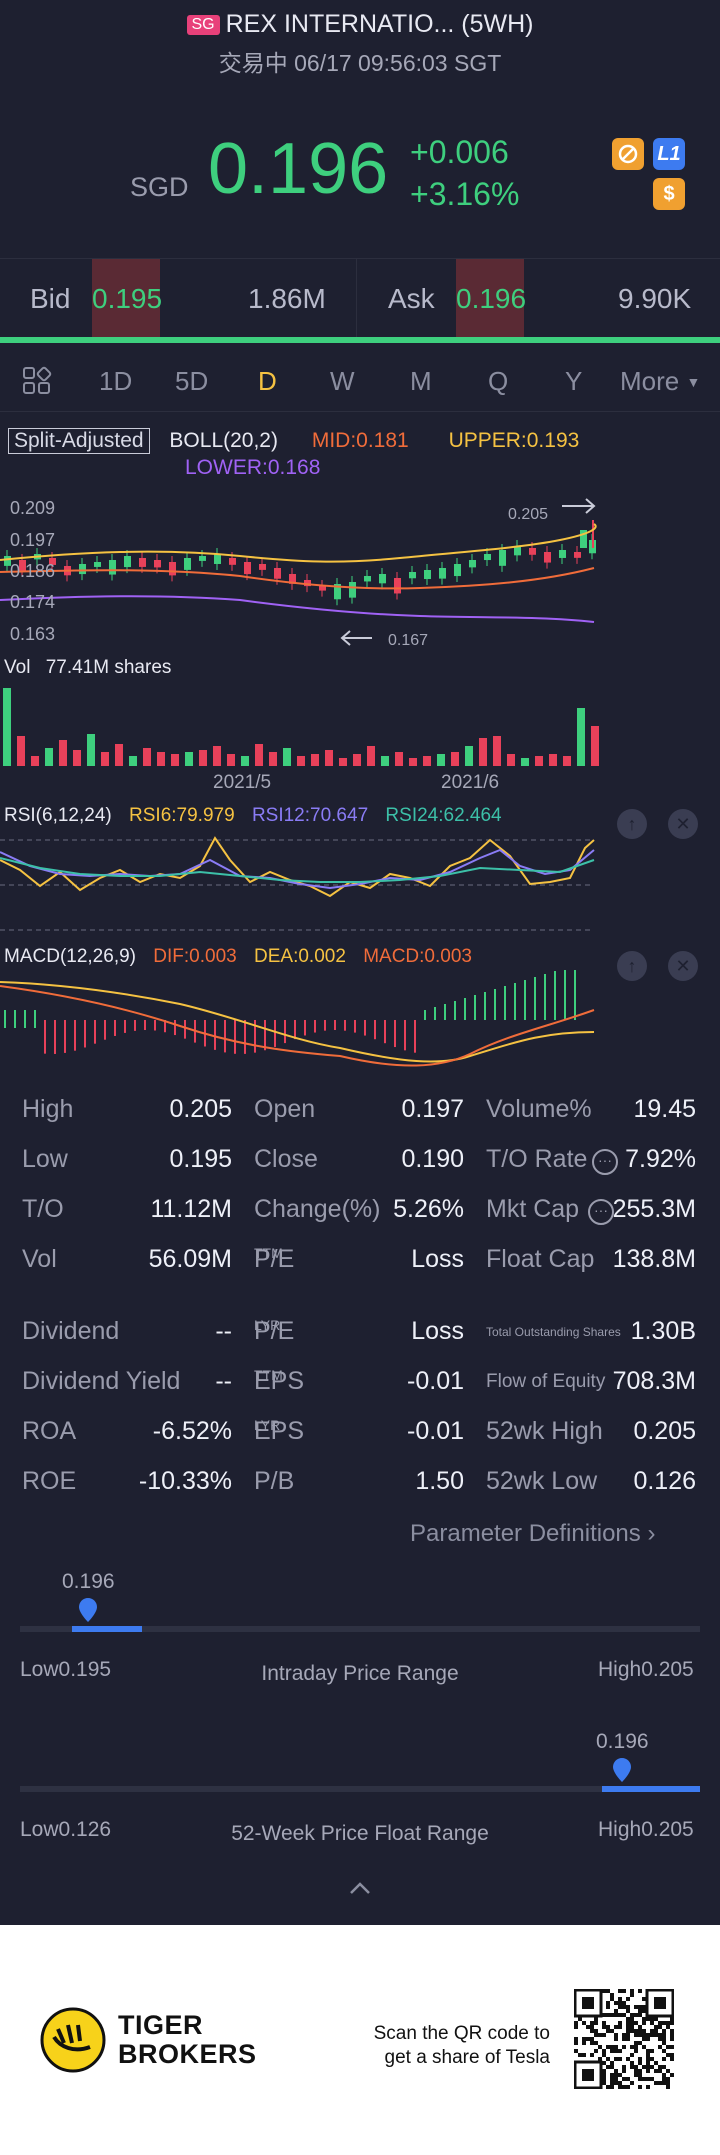 The height and width of the screenshot is (2155, 720). Describe the element at coordinates (408, 640) in the screenshot. I see `low-marker-label: 0.167` at that location.